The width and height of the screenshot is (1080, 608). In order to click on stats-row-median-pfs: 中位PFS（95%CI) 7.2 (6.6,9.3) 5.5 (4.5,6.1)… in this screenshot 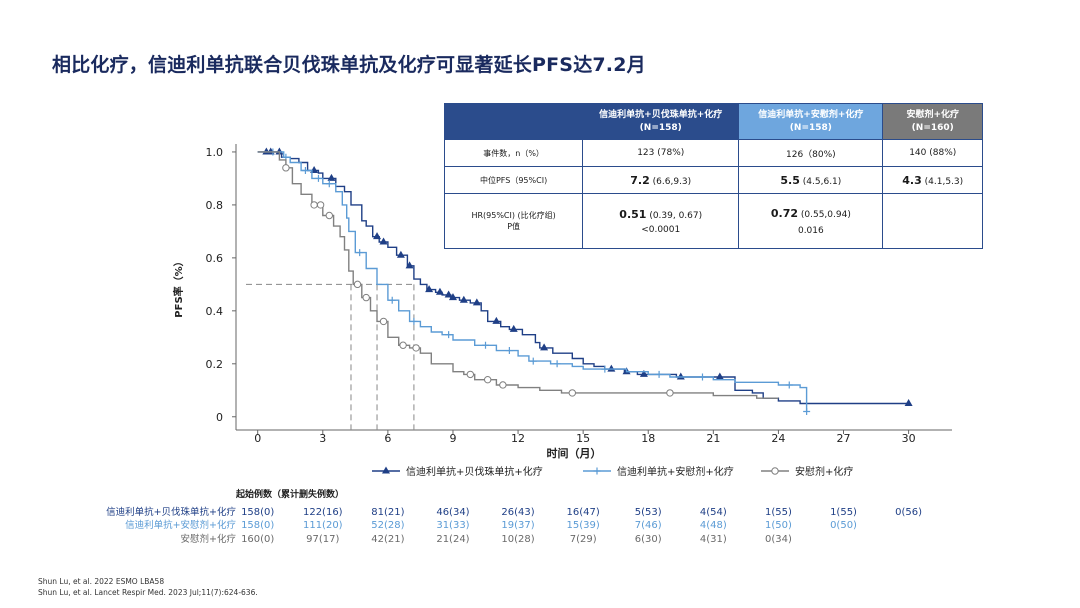, I will do `click(713, 180)`.